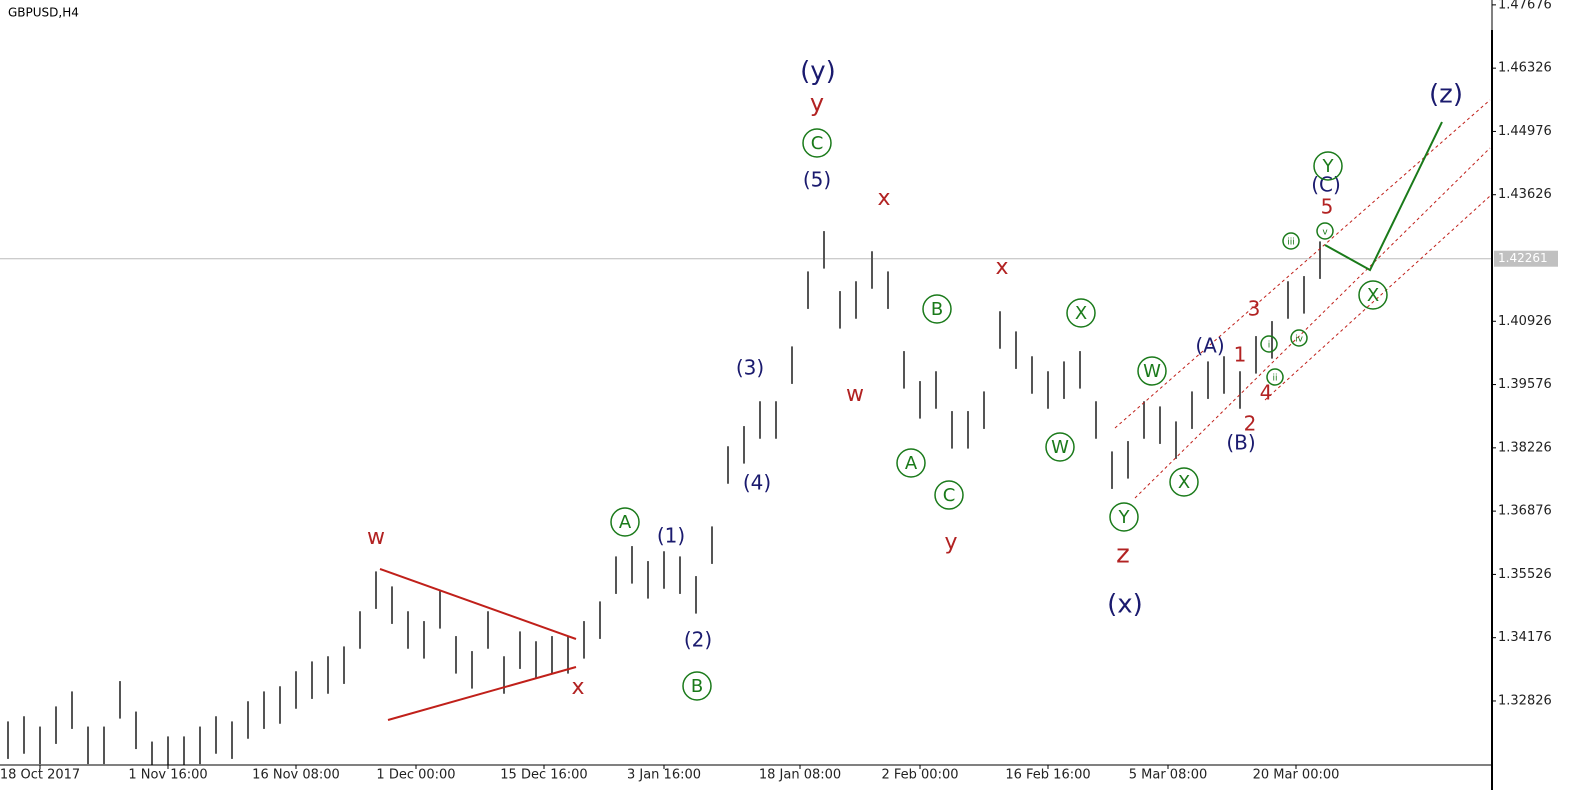 This screenshot has height=802, width=1596. What do you see at coordinates (167, 775) in the screenshot?
I see `x-tick-label: 1 Nov 16:00` at bounding box center [167, 775].